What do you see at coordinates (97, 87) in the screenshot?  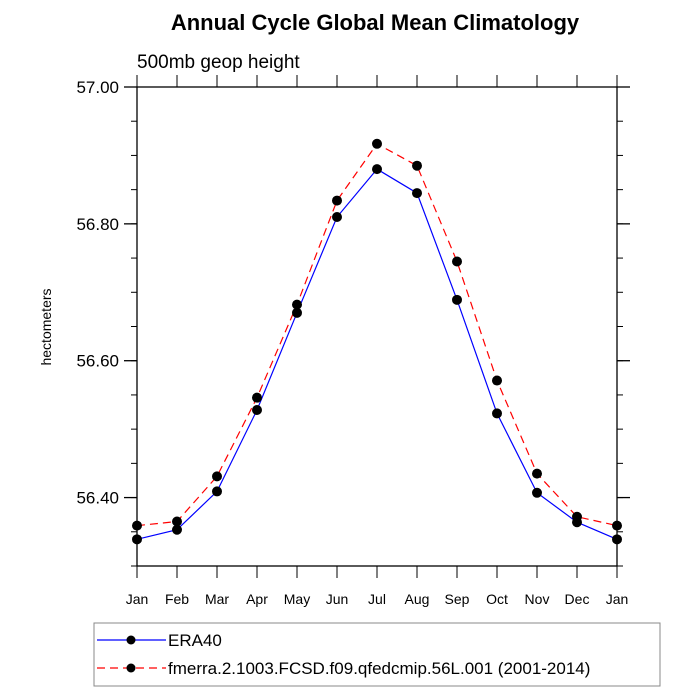 I see `y-tick-label: 57.00` at bounding box center [97, 87].